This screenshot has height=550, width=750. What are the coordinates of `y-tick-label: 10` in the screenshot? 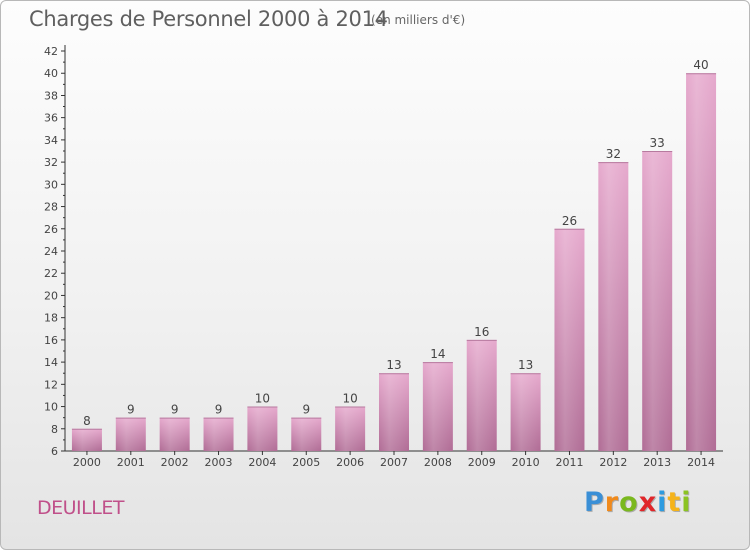 It's located at (51, 407).